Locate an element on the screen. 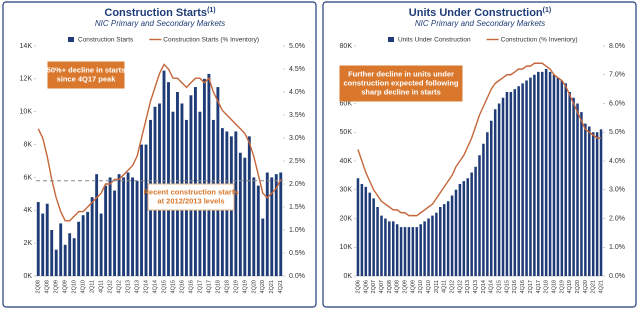 This screenshot has width=640, height=310. y2-tick-label: 0.5% is located at coordinates (297, 253).